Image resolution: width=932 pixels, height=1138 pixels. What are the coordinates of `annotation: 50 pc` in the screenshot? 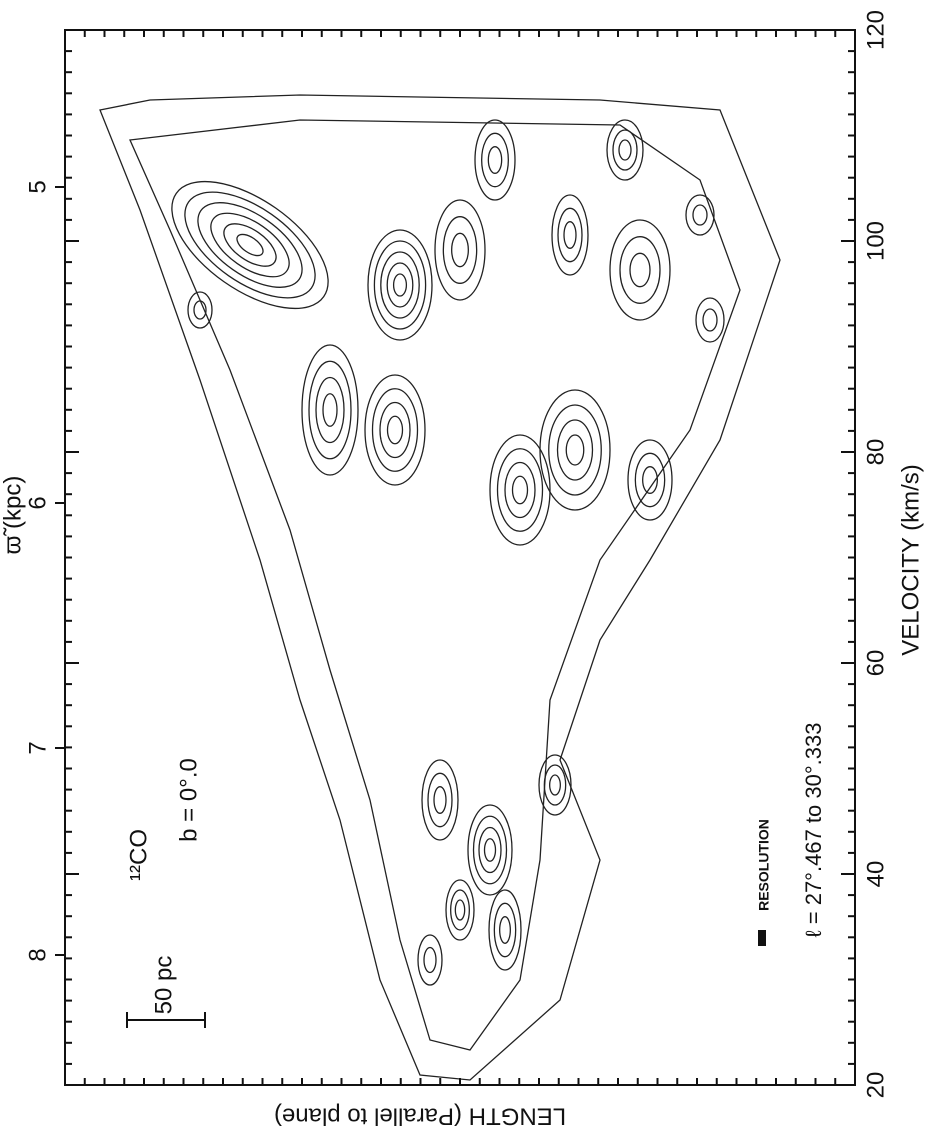 It's located at (163, 985).